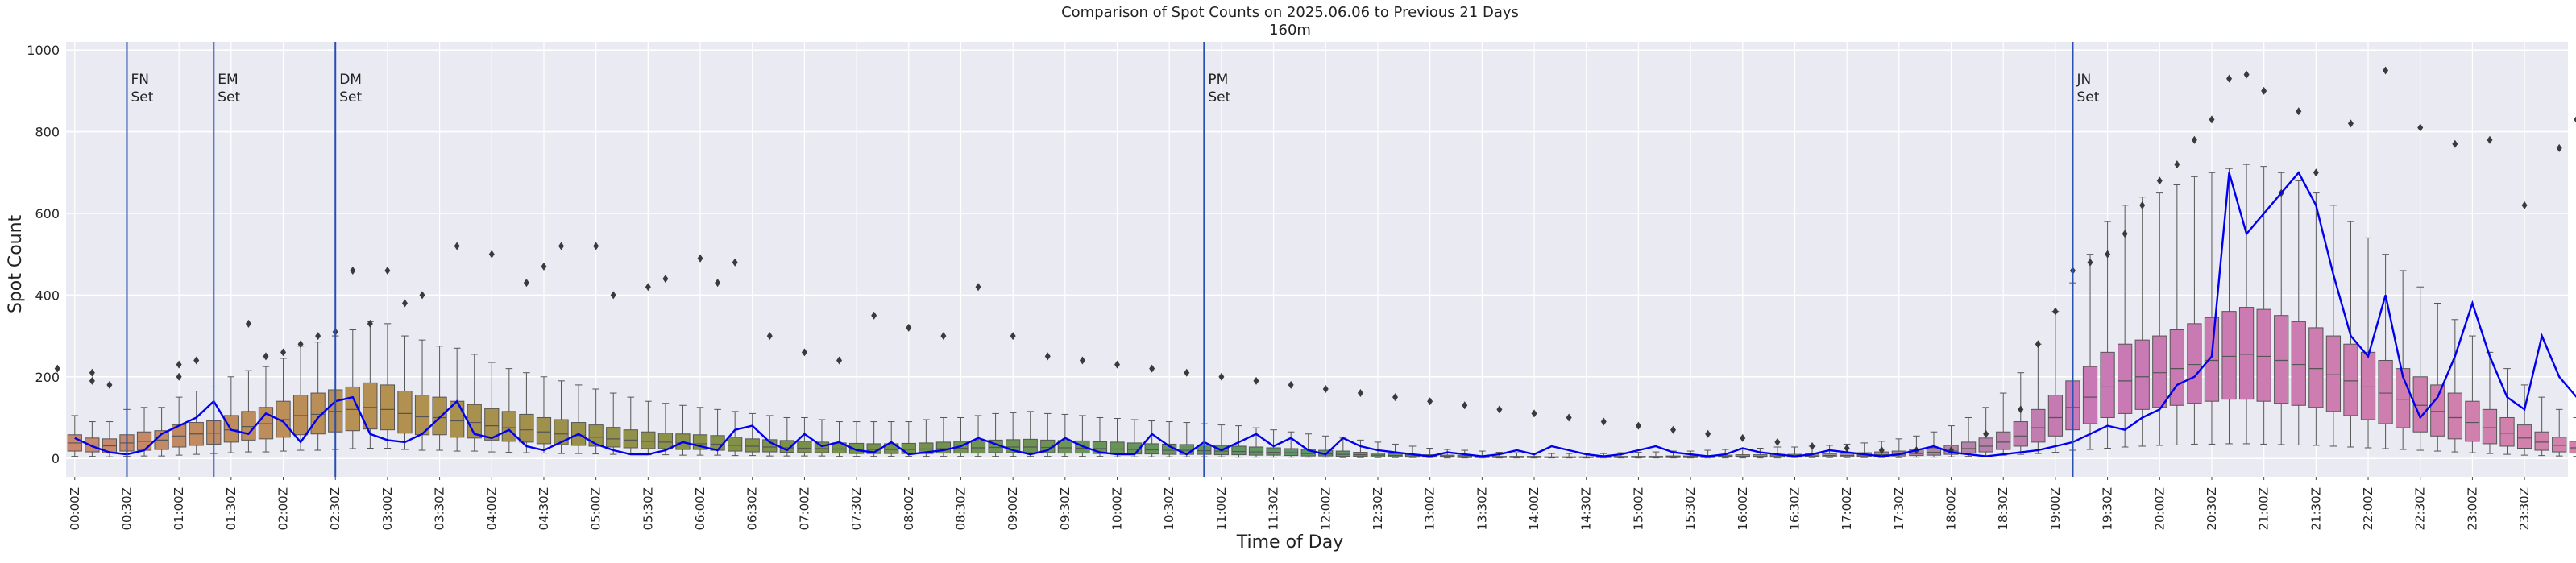 The image size is (2576, 563). Describe the element at coordinates (1290, 30) in the screenshot. I see `chart-subtitle: 160m` at that location.